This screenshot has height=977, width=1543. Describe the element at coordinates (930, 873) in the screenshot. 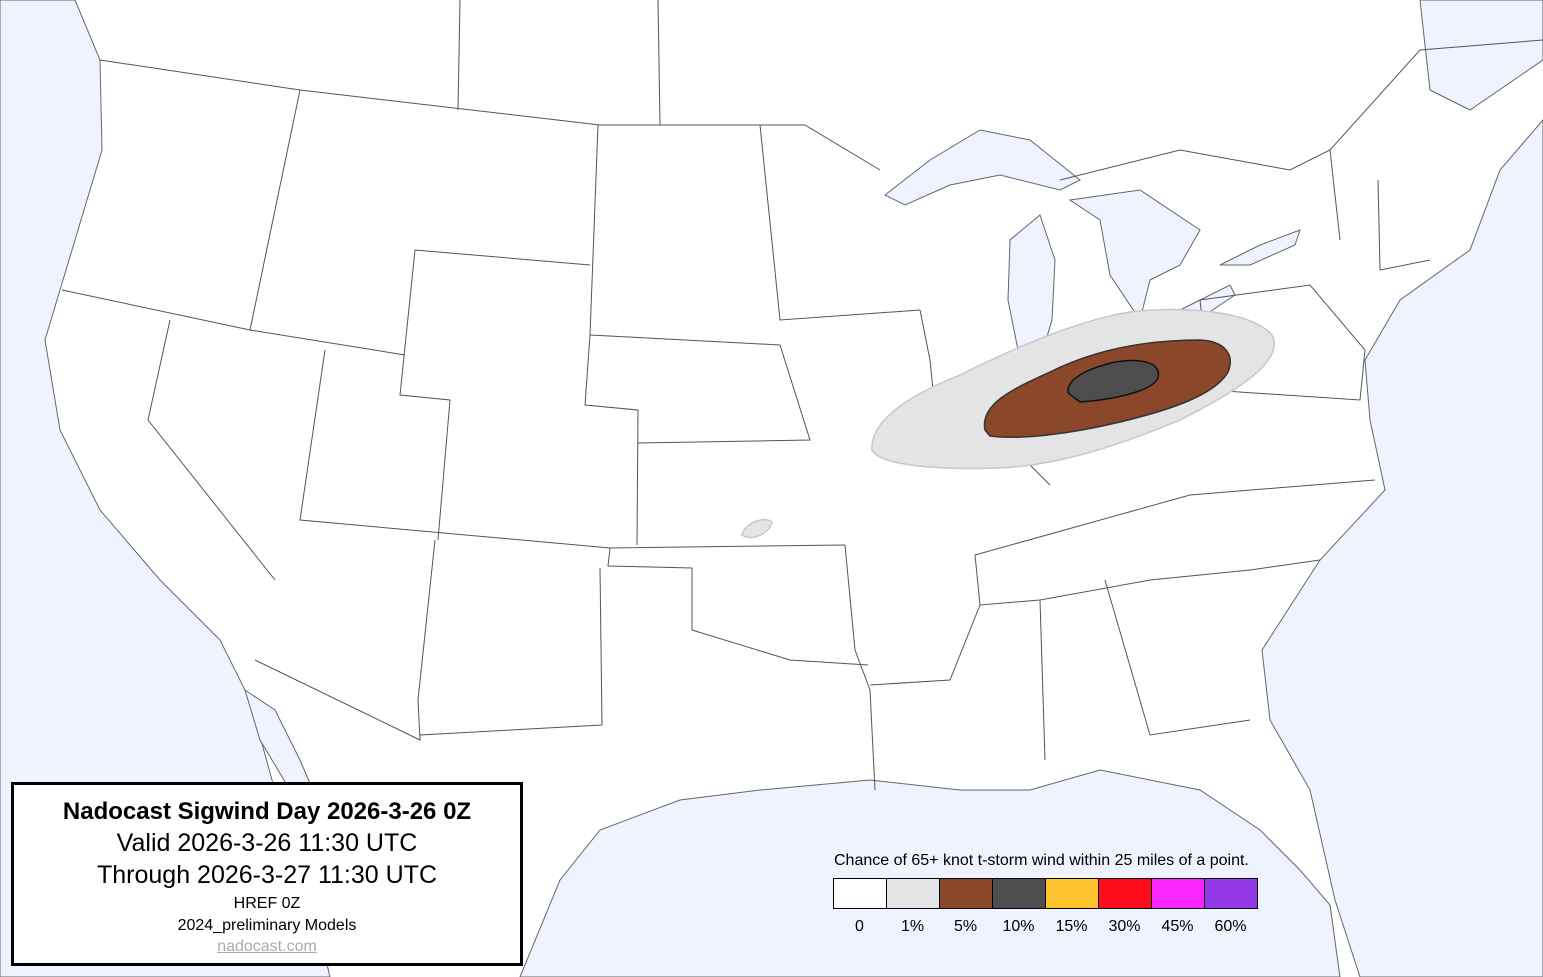

I see `gulf-of-mexico` at that location.